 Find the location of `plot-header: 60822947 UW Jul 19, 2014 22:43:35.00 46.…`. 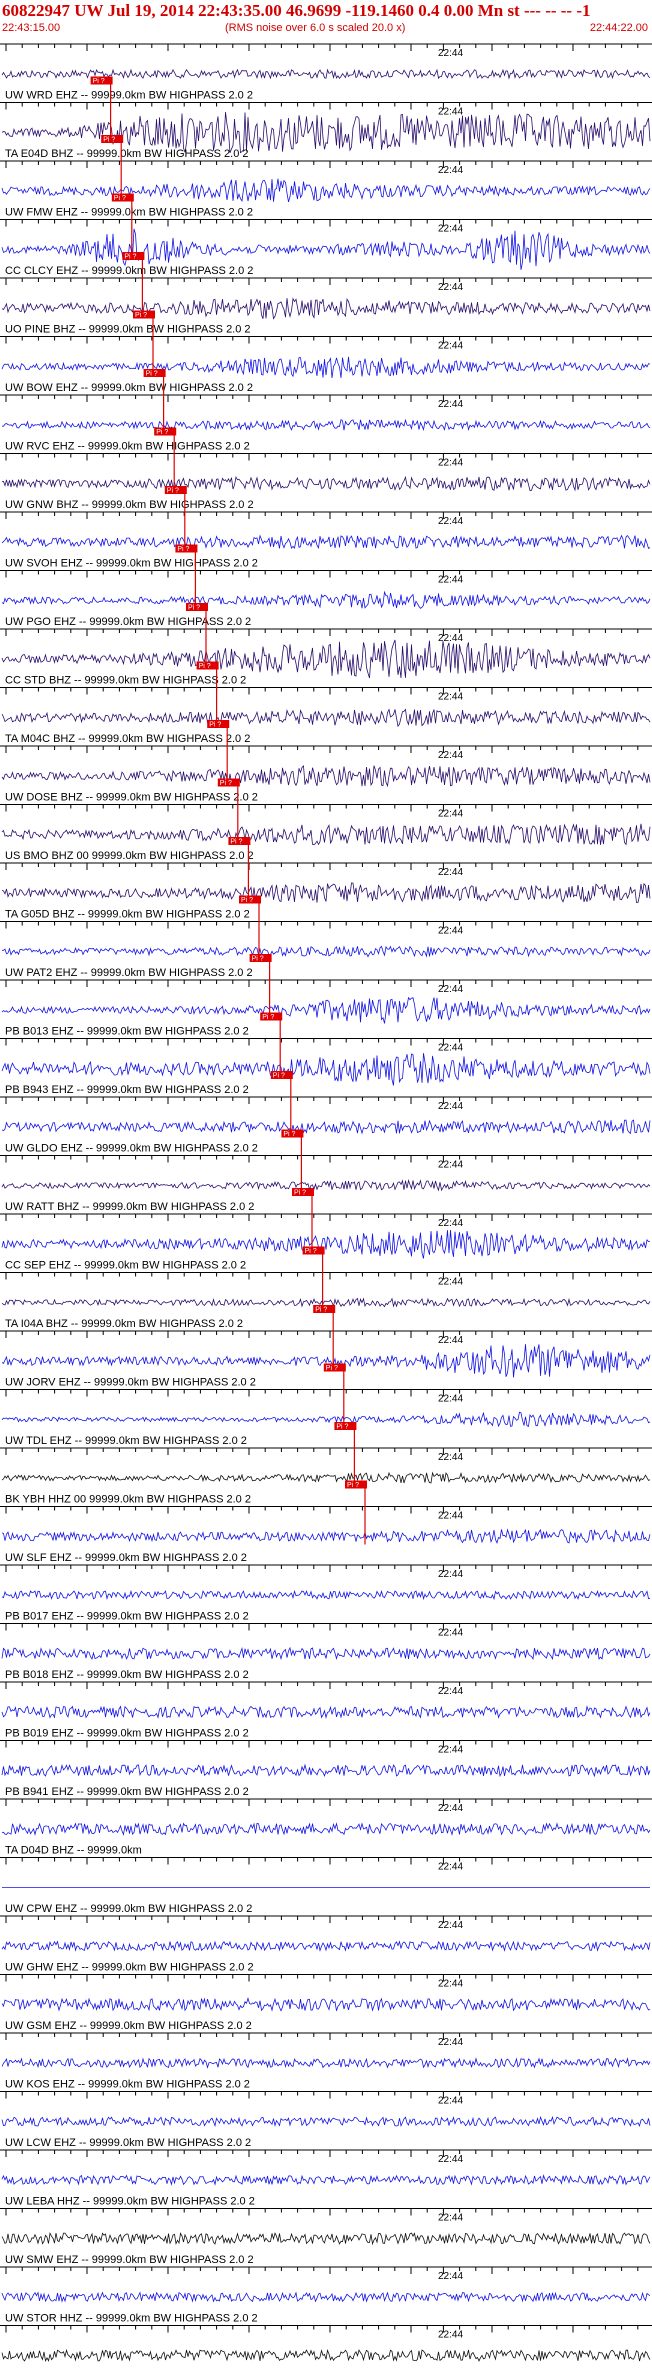

plot-header: 60822947 UW Jul 19, 2014 22:43:35.00 46.… is located at coordinates (326, 19).